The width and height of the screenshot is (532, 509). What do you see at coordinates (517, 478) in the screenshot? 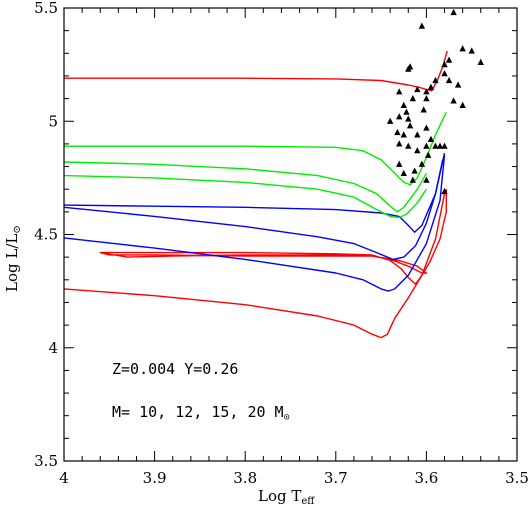
I see `x-tick-label: 3.5` at bounding box center [517, 478].